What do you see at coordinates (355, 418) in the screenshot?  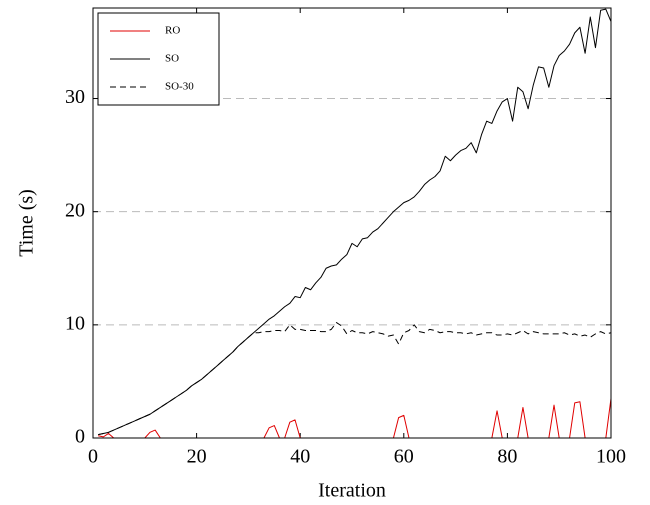 I see `line-series` at bounding box center [355, 418].